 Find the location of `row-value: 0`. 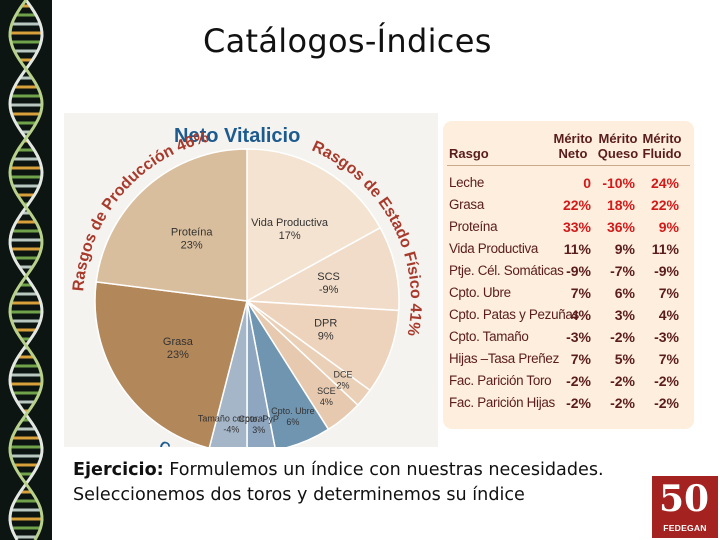

row-value: 0 is located at coordinates (587, 183).